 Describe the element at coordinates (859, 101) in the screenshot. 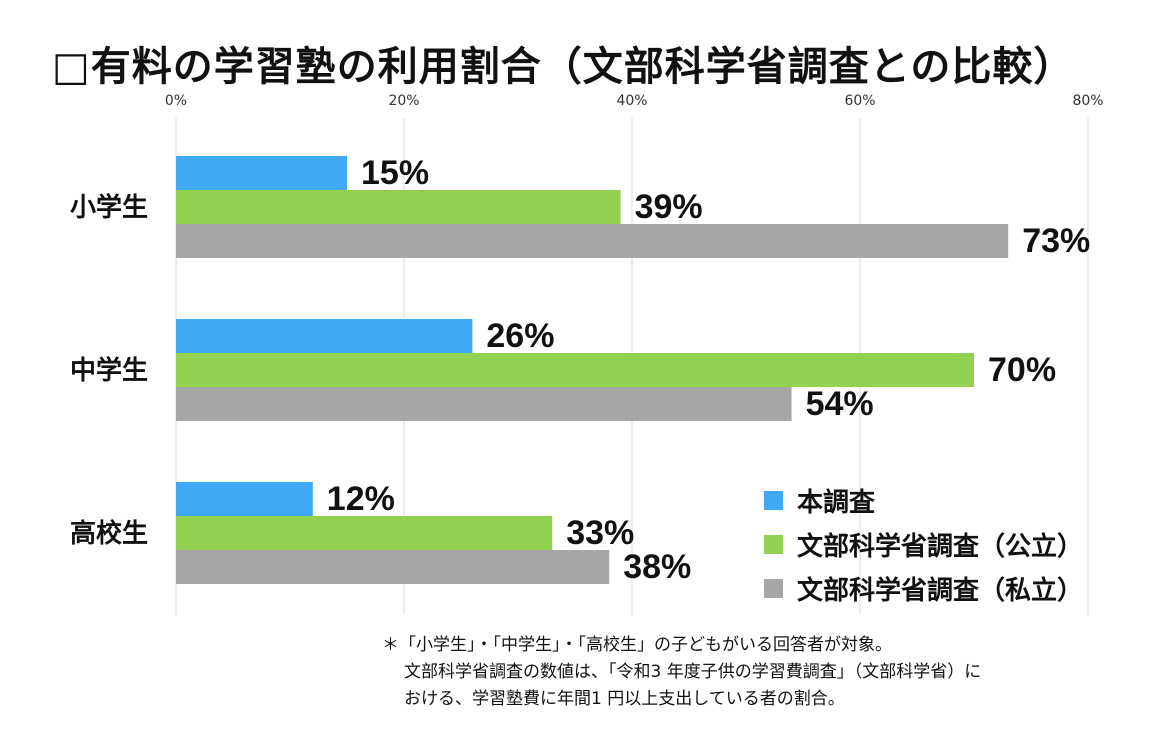

I see `x-tick-label: 60%` at that location.